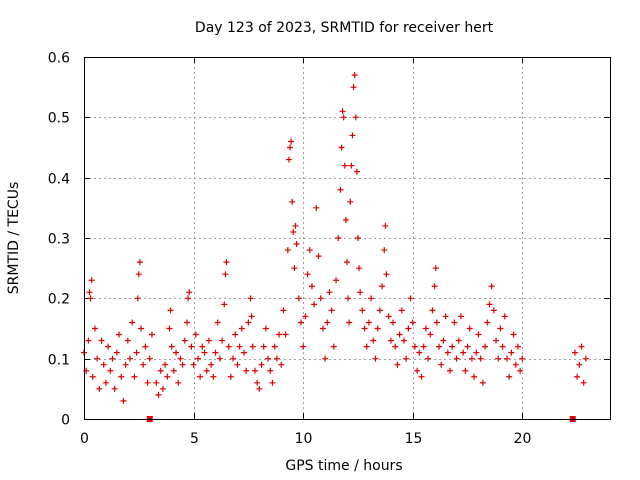  Describe the element at coordinates (59, 240) in the screenshot. I see `y-tick-label: 0.3` at that location.